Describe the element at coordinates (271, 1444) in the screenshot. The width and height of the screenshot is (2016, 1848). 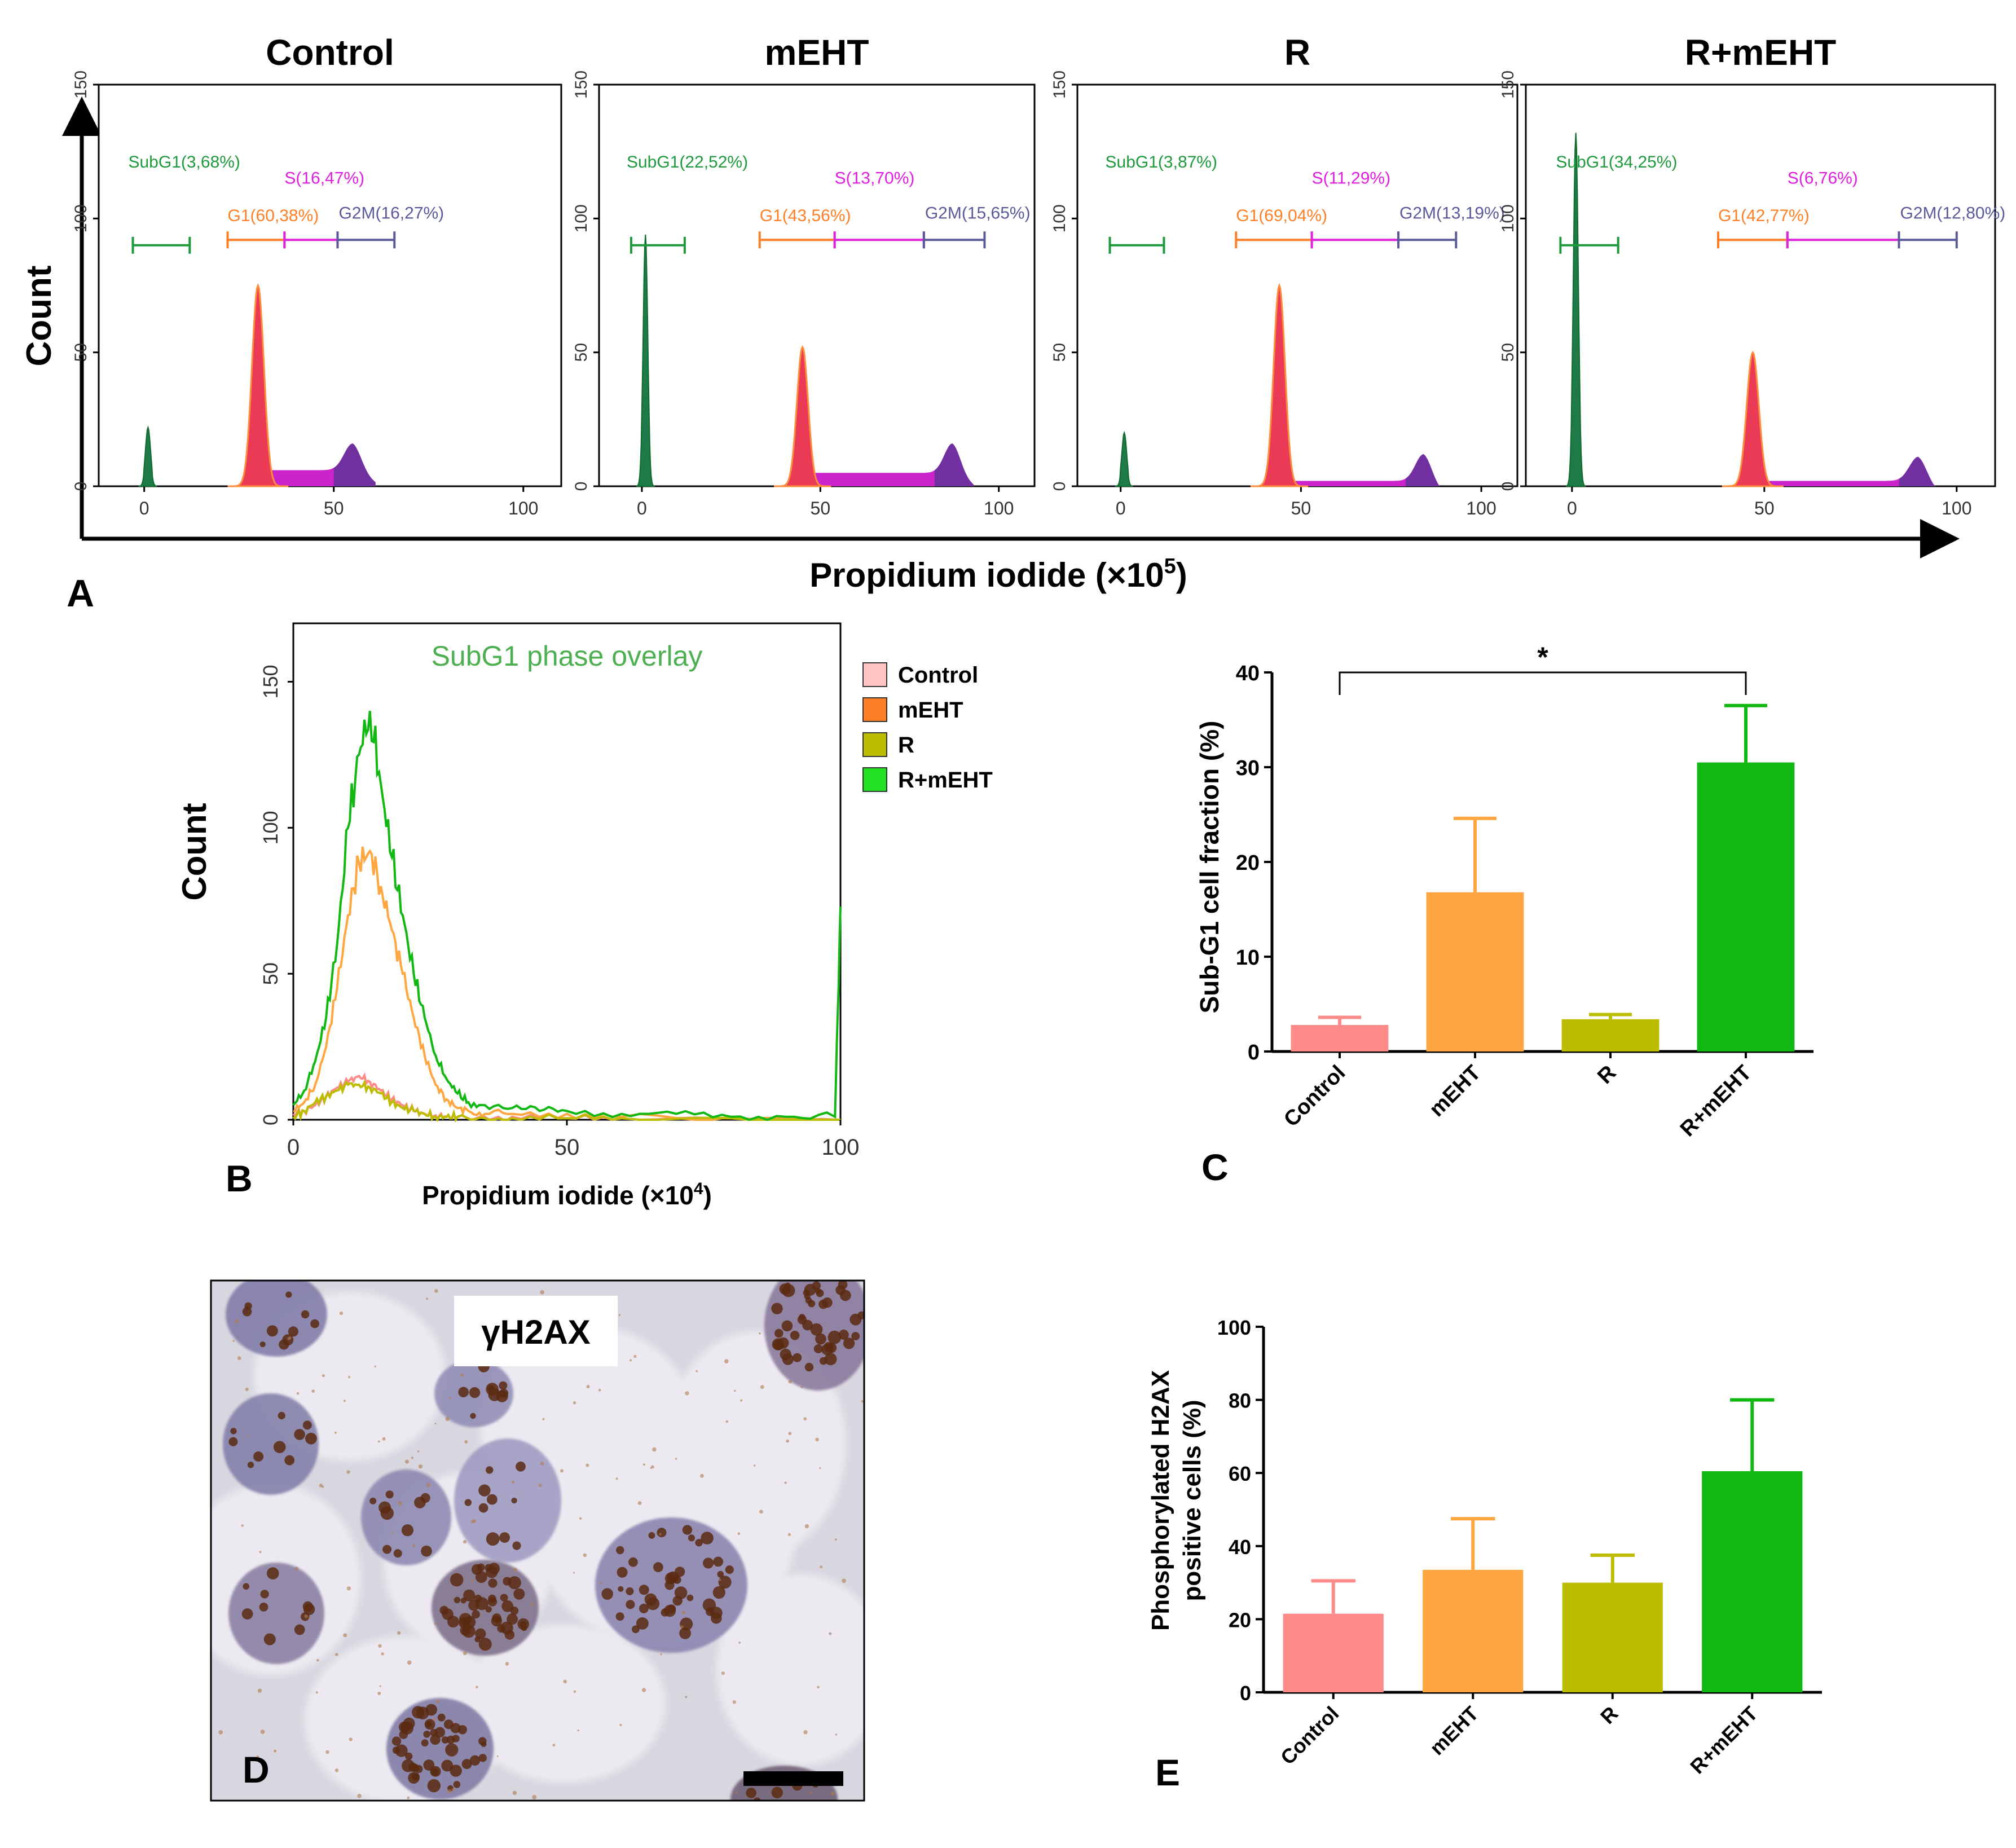
I see `cell-nucleus` at that location.